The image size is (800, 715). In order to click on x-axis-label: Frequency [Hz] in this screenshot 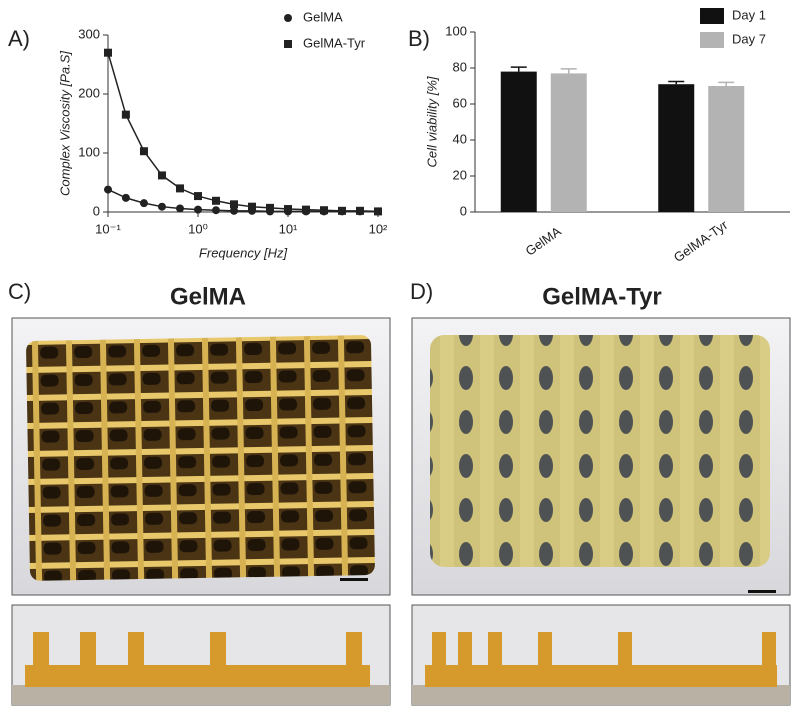, I will do `click(243, 252)`.